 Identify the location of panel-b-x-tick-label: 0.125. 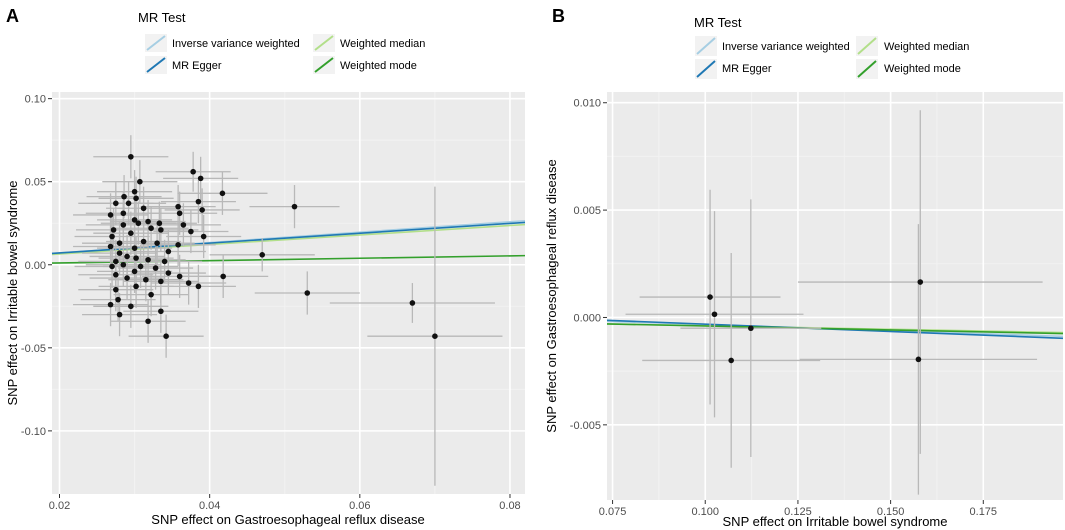
(798, 512).